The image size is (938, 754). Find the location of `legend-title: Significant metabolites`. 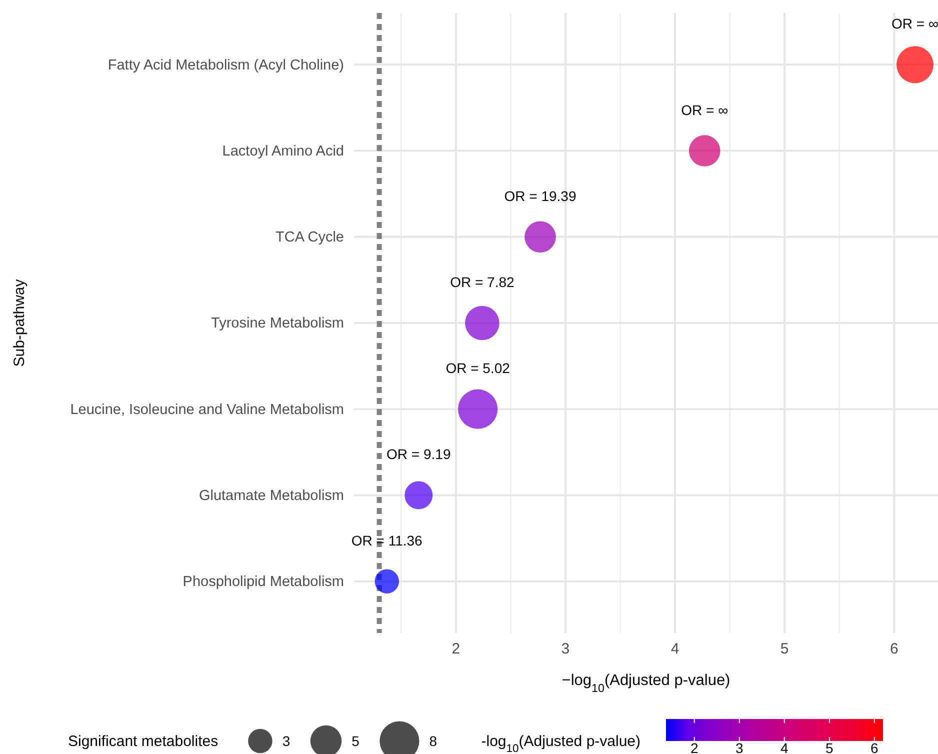

legend-title: Significant metabolites is located at coordinates (143, 741).